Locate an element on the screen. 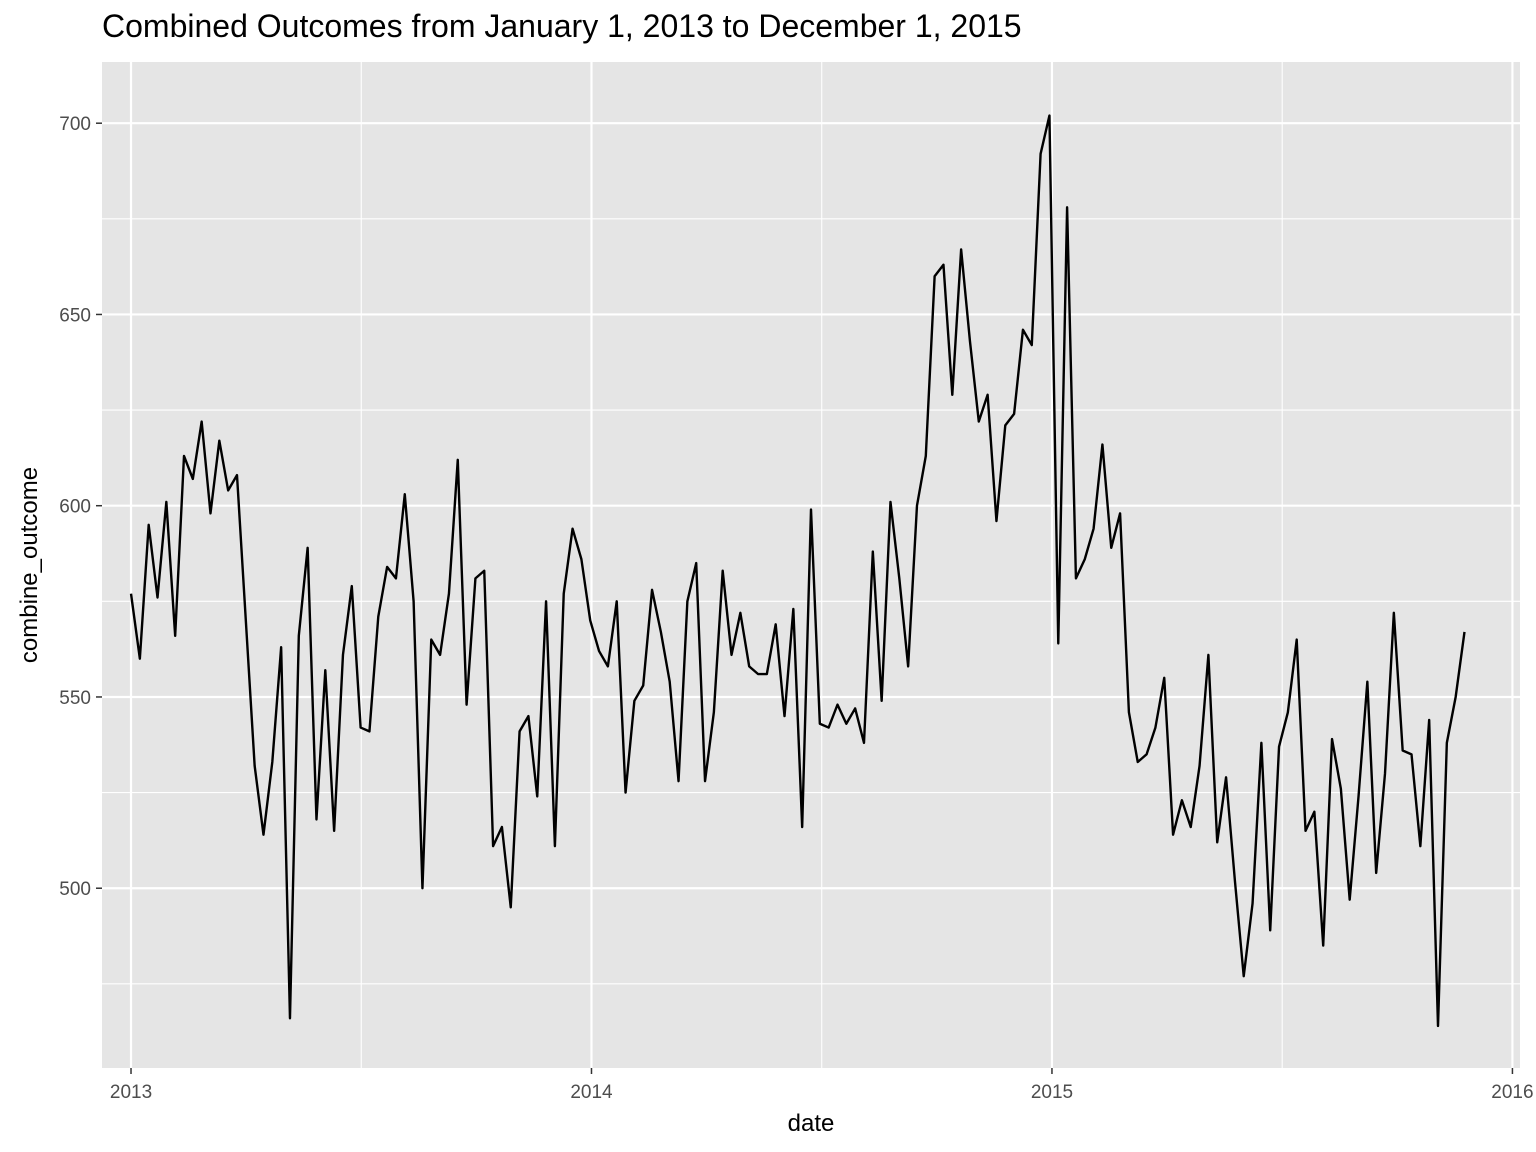  y-tick-label: 700 is located at coordinates (75, 124).